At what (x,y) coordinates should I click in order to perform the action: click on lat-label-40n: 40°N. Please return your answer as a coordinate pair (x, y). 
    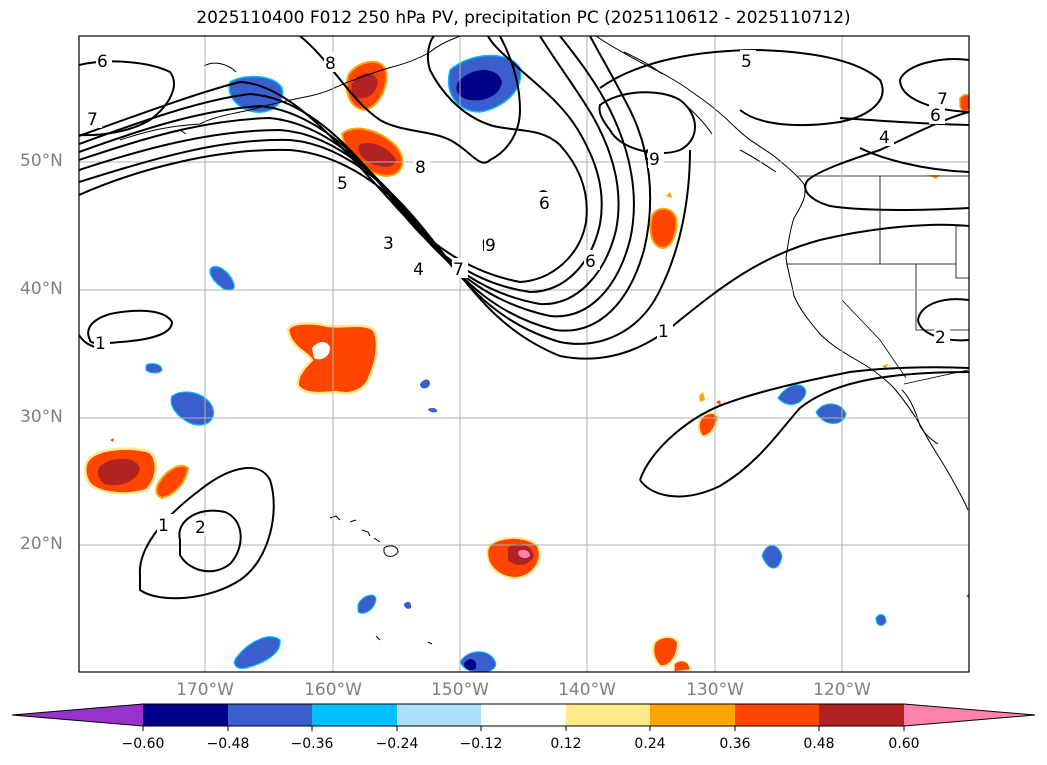
    Looking at the image, I should click on (41, 289).